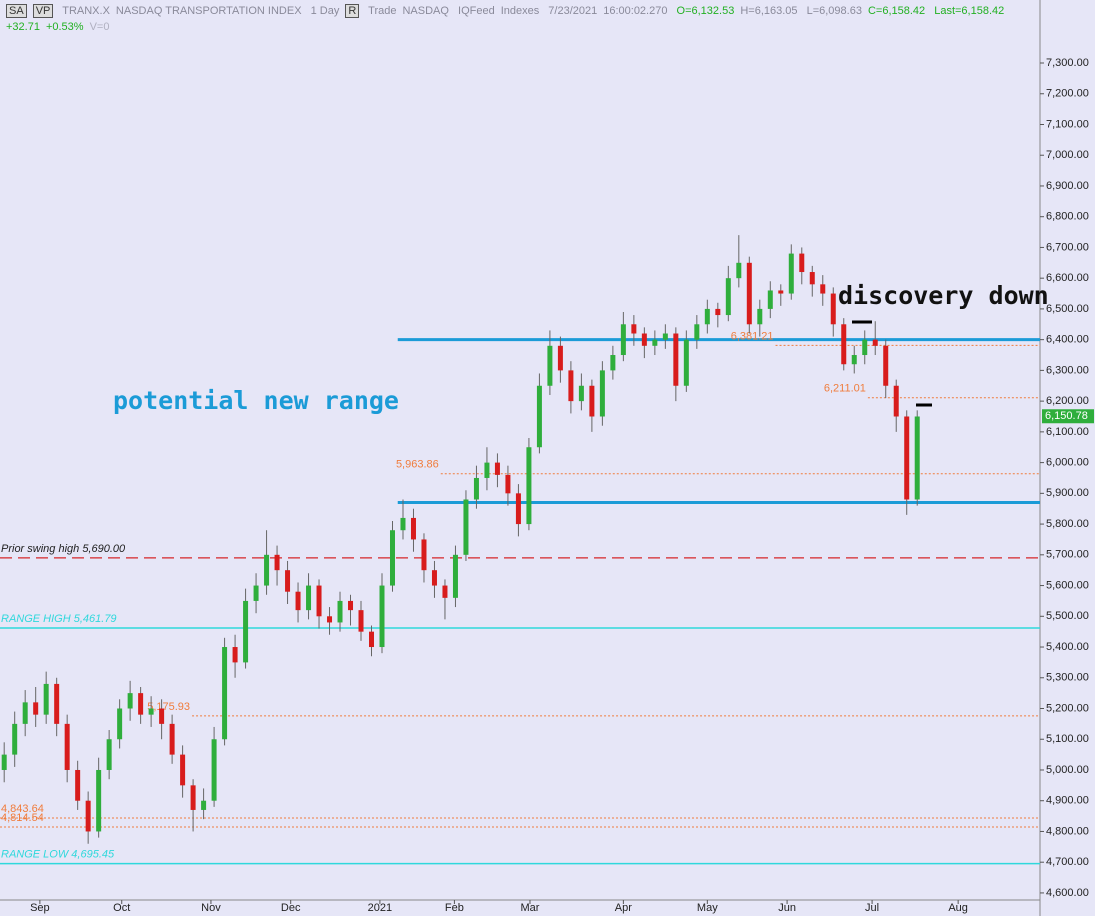  I want to click on level-label: RANGE HIGH 5,461.79, so click(59, 619).